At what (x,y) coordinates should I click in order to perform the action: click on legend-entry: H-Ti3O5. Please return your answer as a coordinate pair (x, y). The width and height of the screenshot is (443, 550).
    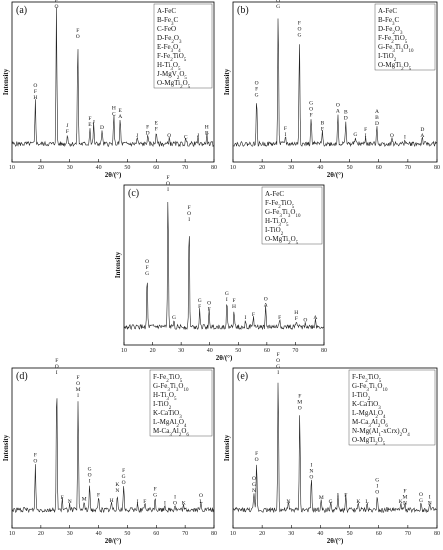
    Looking at the image, I should click on (277, 222).